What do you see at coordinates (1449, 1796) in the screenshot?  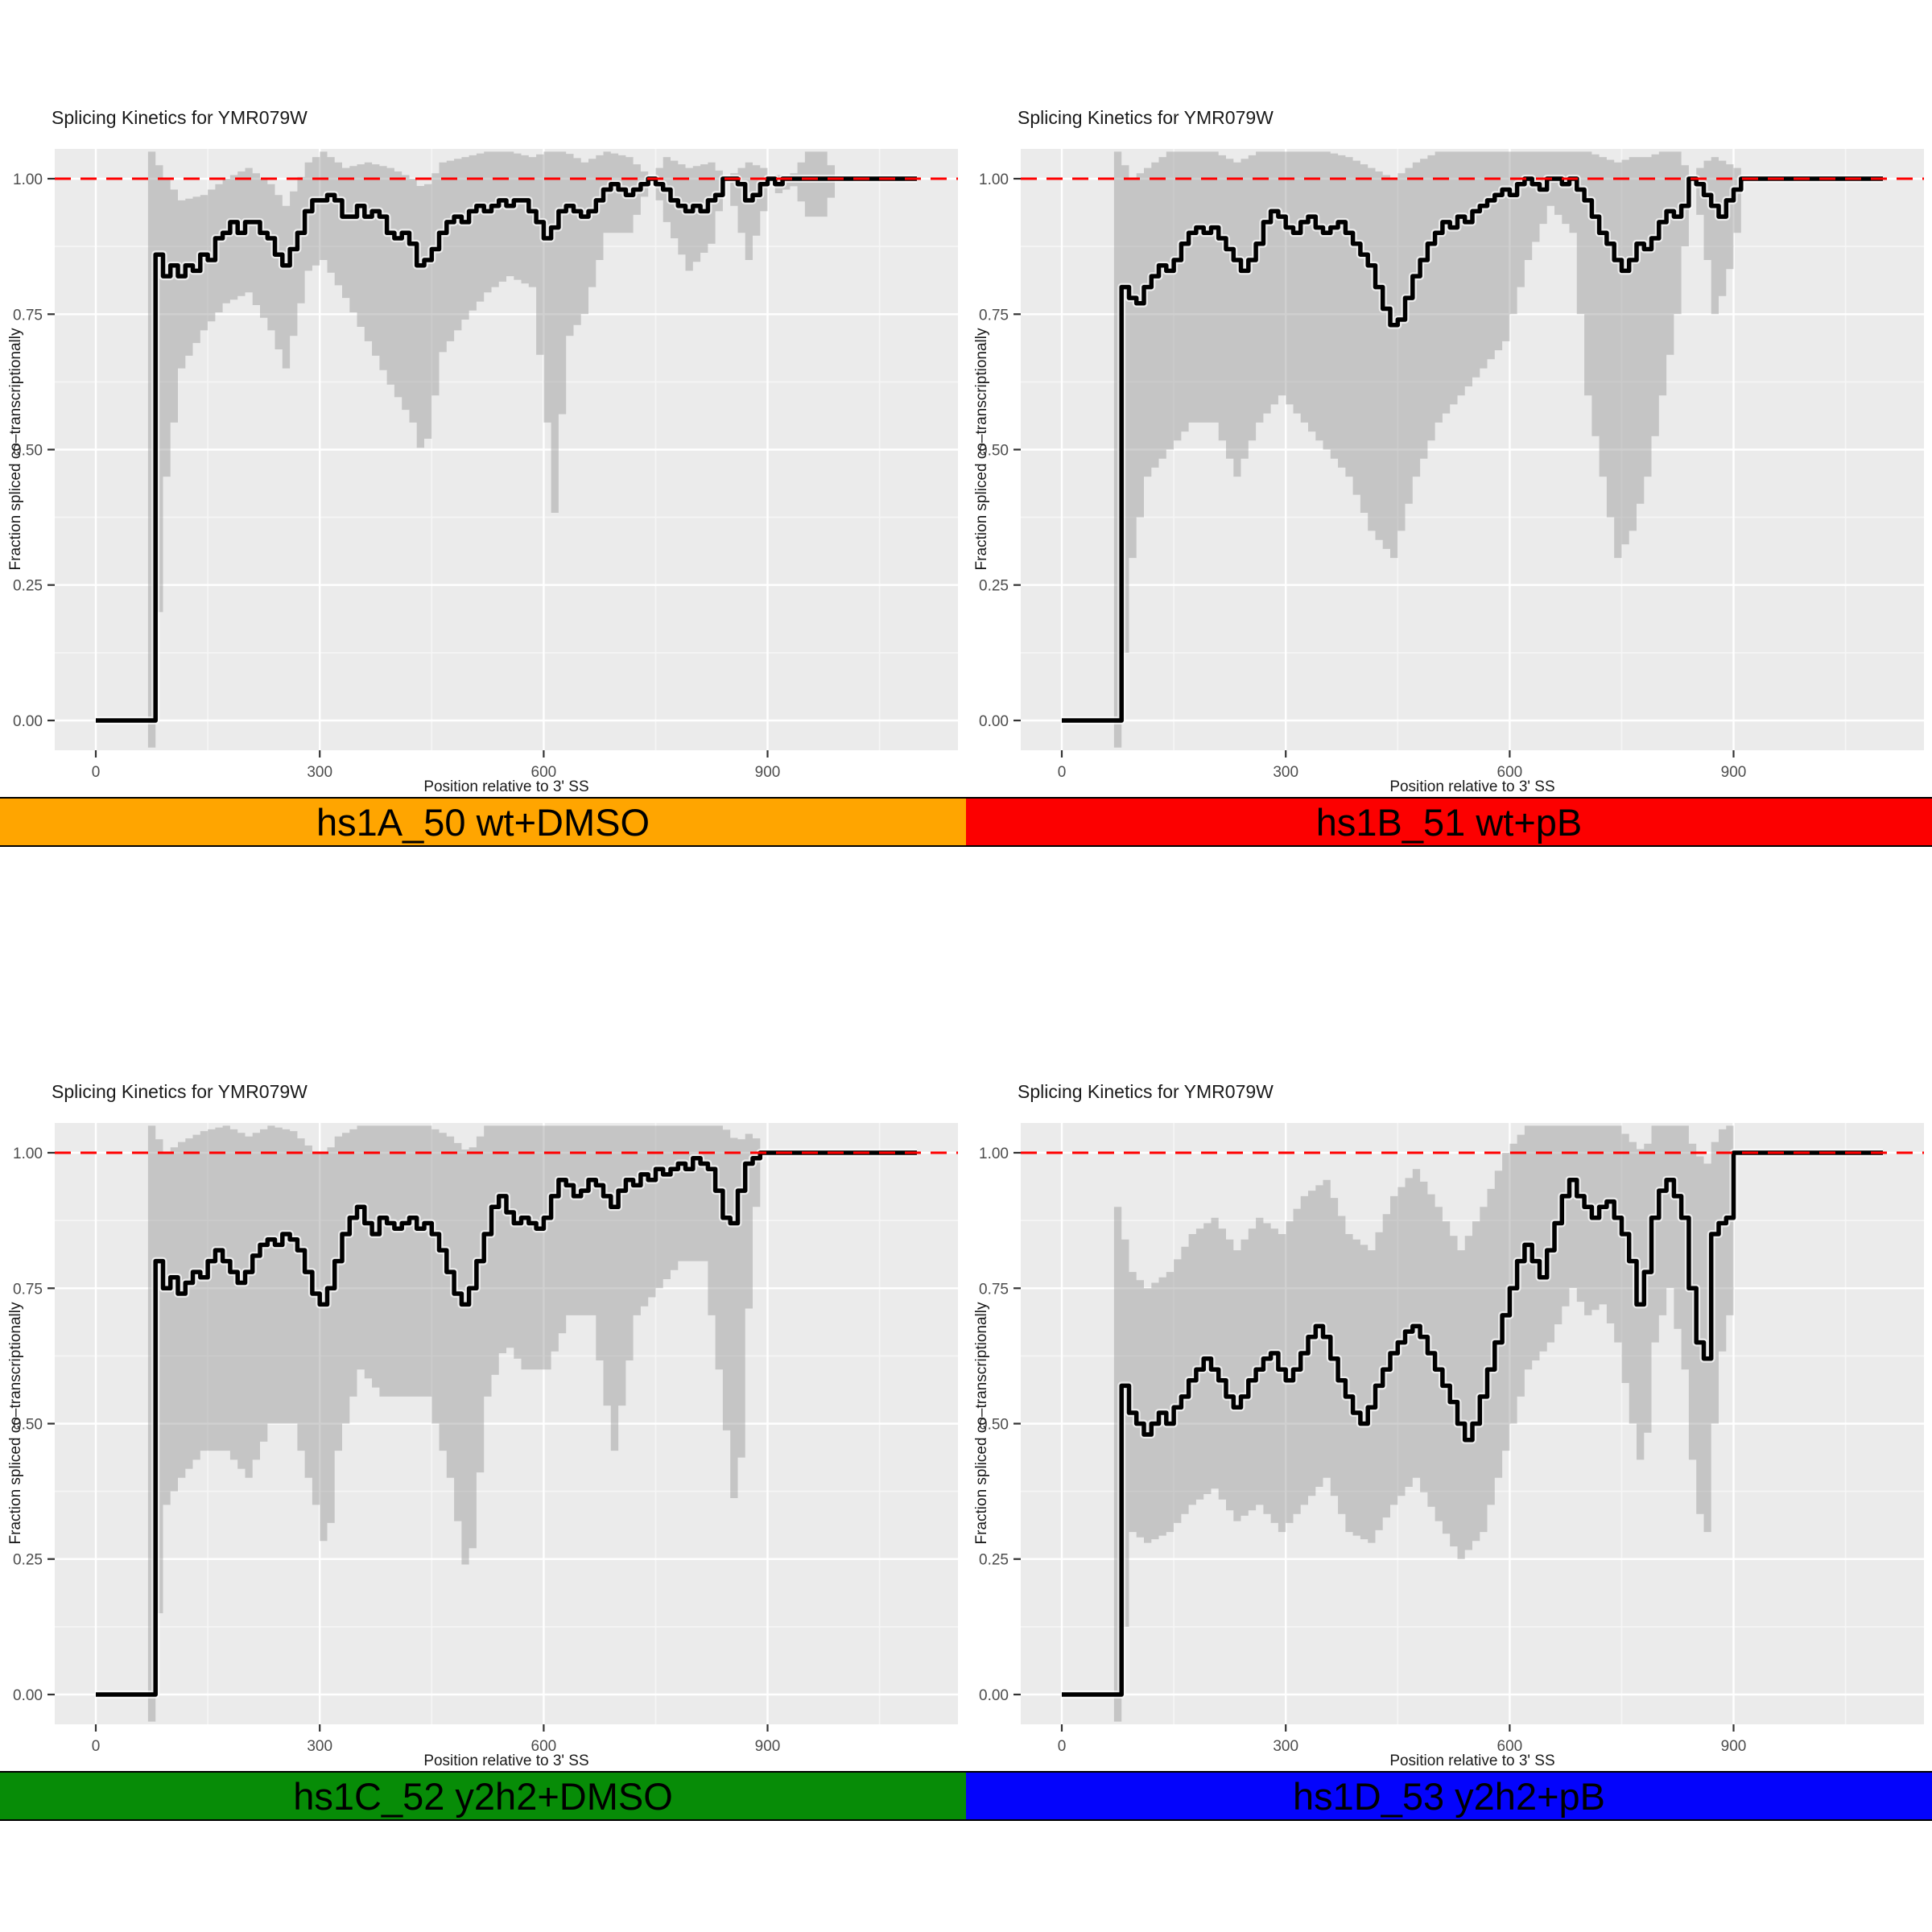 I see `banner-hs1d-53-y2h2-pb: hs1D_53 y2h2+pB` at bounding box center [1449, 1796].